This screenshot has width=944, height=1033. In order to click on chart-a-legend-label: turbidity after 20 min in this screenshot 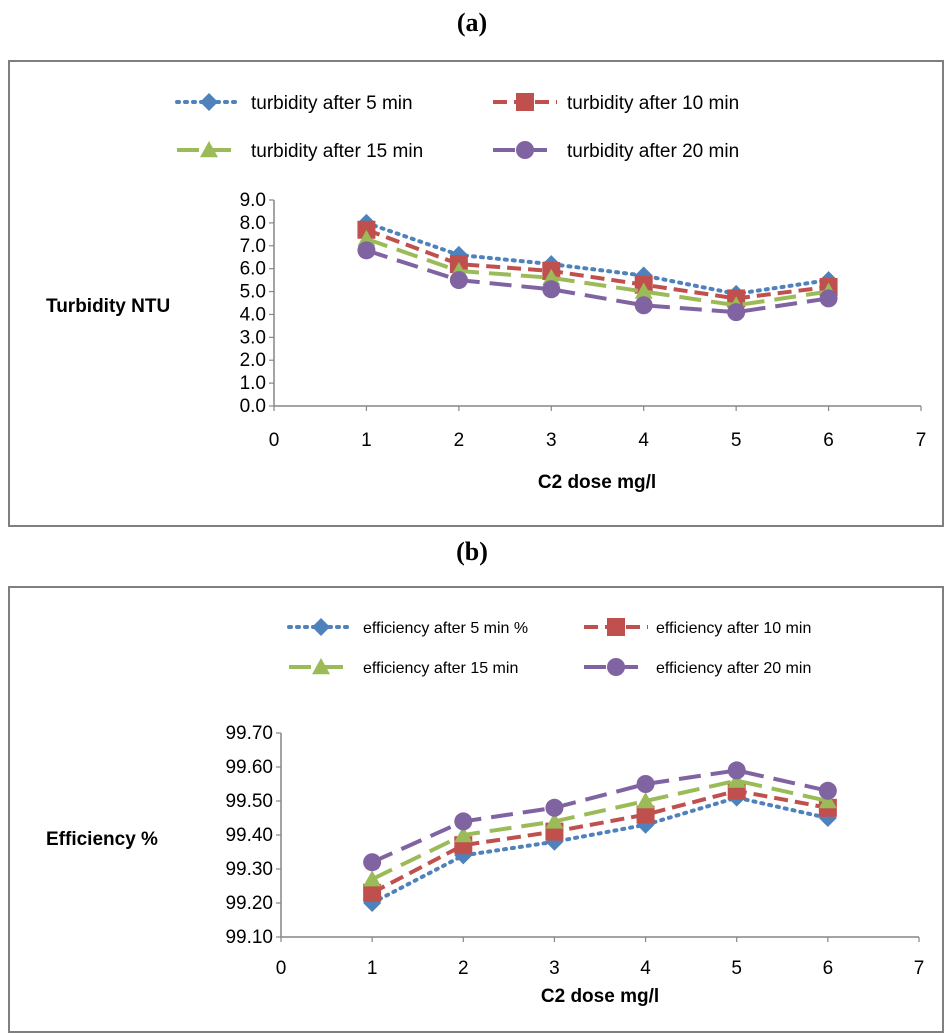, I will do `click(653, 151)`.